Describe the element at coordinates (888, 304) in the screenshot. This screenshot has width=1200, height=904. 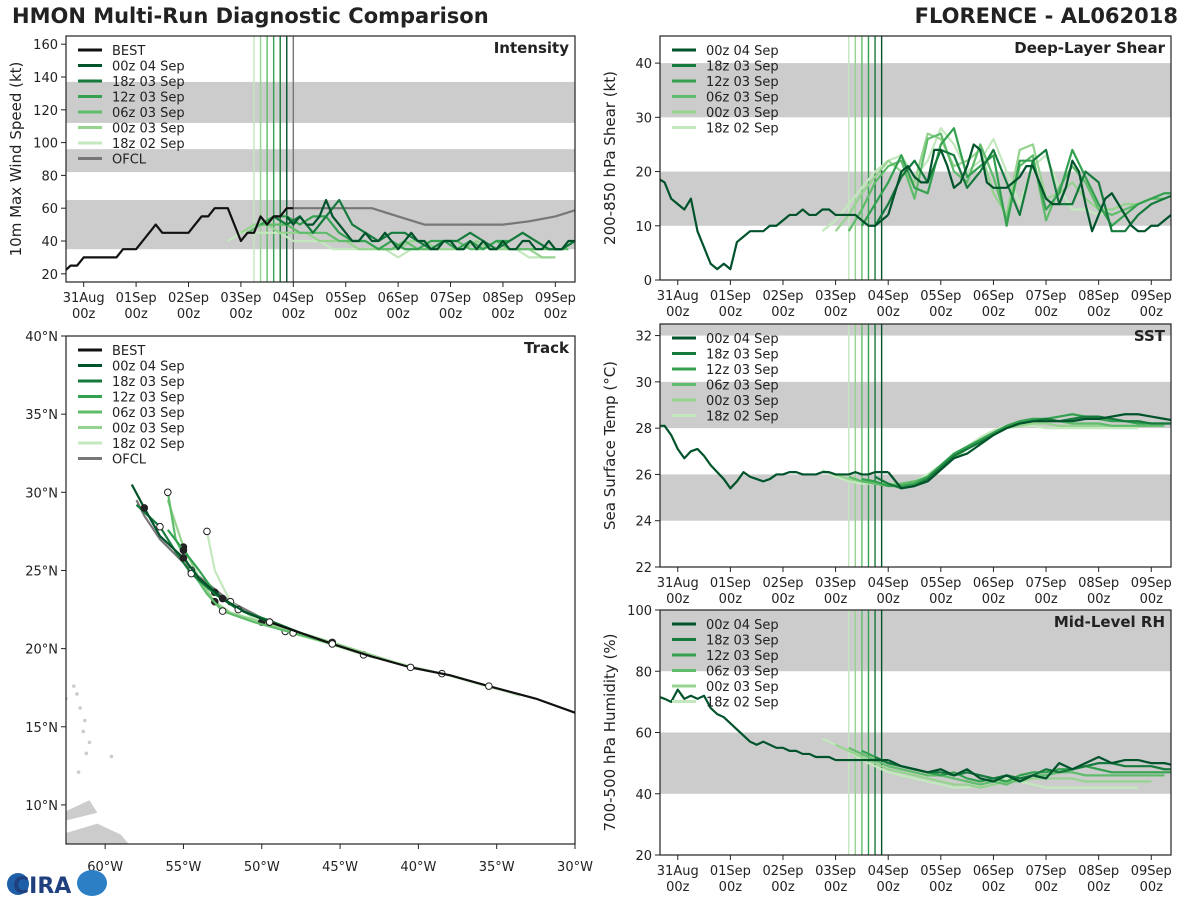
I see `shear-xtick-label: 04Sep 00z` at that location.